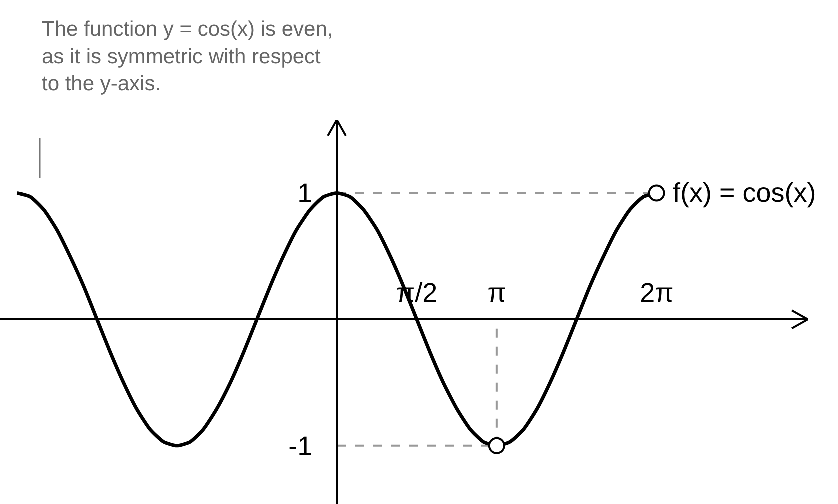  Describe the element at coordinates (744, 193) in the screenshot. I see `series-label: f(x) = cos(x)` at that location.